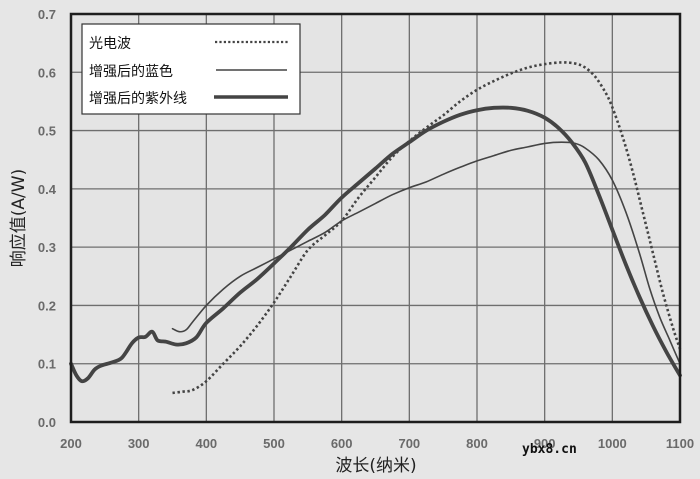 Image resolution: width=700 pixels, height=479 pixels. Describe the element at coordinates (409, 443) in the screenshot. I see `x-tick-label: 700` at that location.